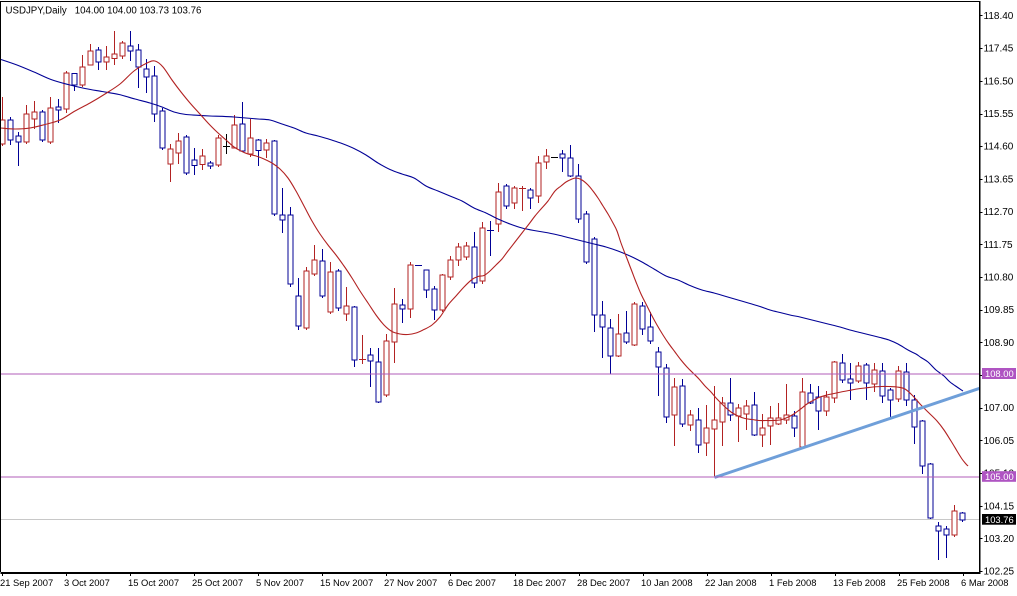 The image size is (1017, 596). I want to click on svg-text: 21 Sep 2007, so click(26, 582).